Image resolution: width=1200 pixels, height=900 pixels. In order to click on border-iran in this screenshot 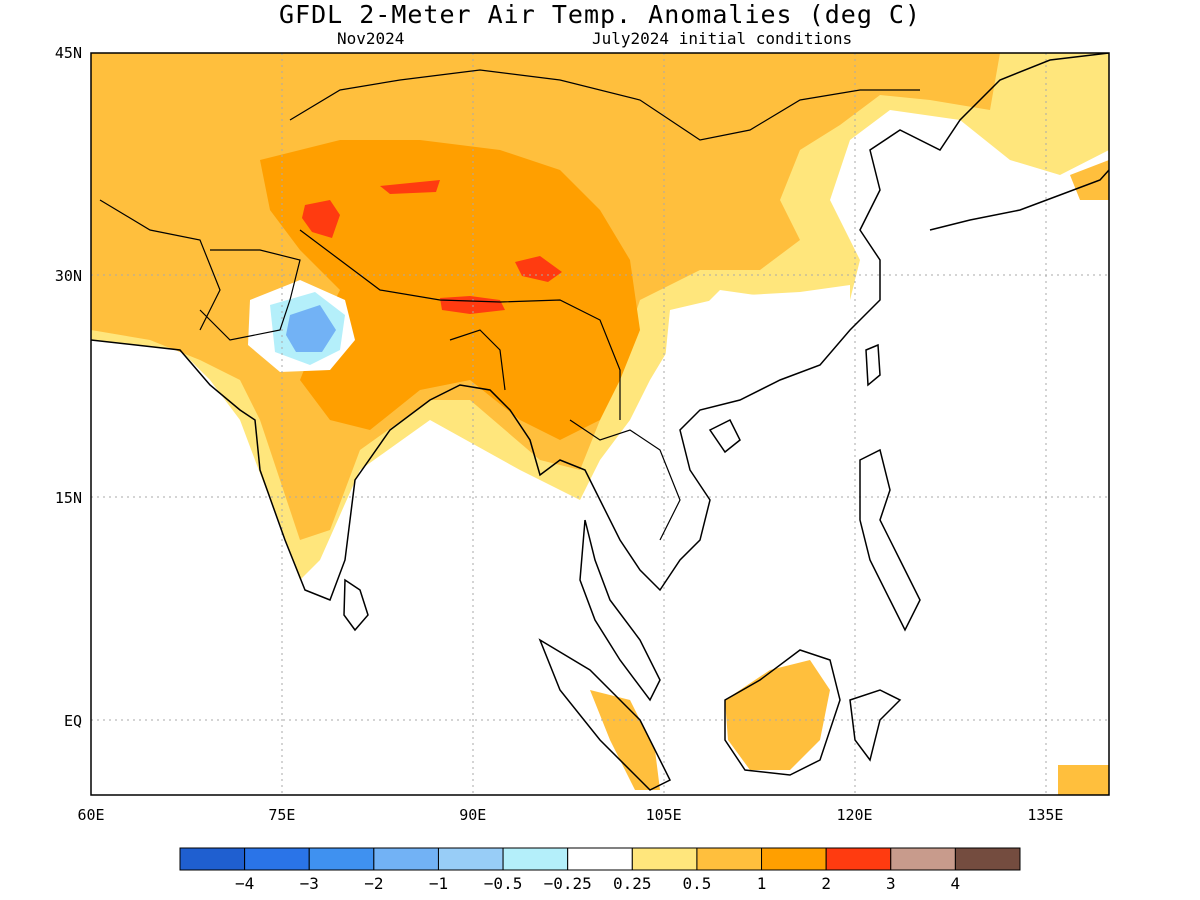, I will do `click(160, 265)`.